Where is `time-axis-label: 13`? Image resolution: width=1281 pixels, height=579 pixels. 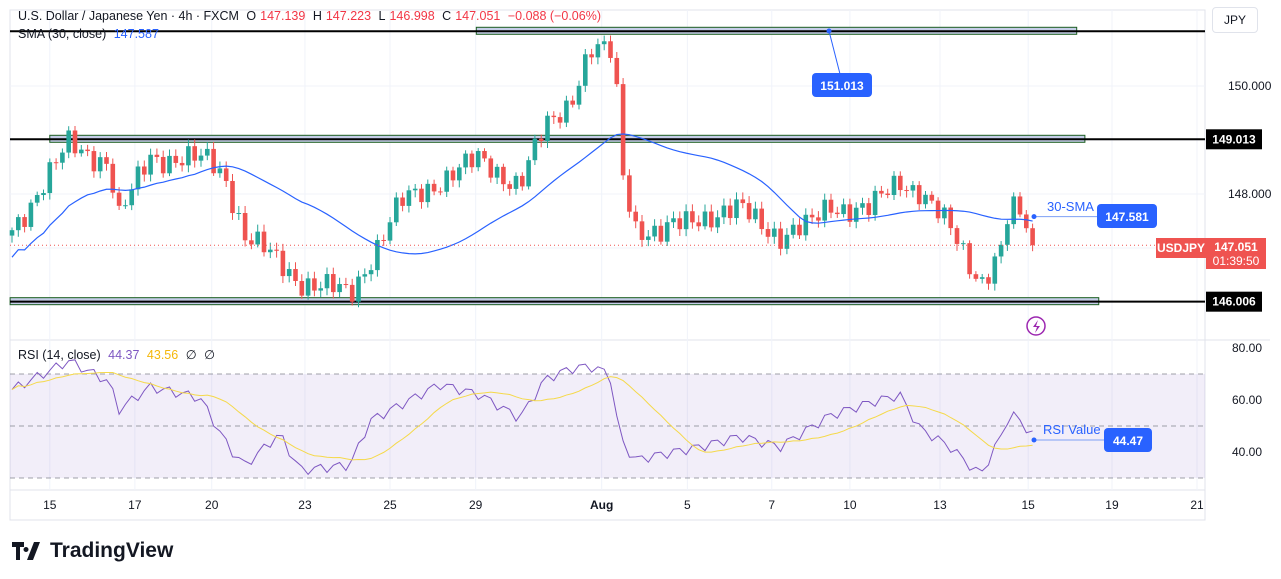
time-axis-label: 13 is located at coordinates (940, 505).